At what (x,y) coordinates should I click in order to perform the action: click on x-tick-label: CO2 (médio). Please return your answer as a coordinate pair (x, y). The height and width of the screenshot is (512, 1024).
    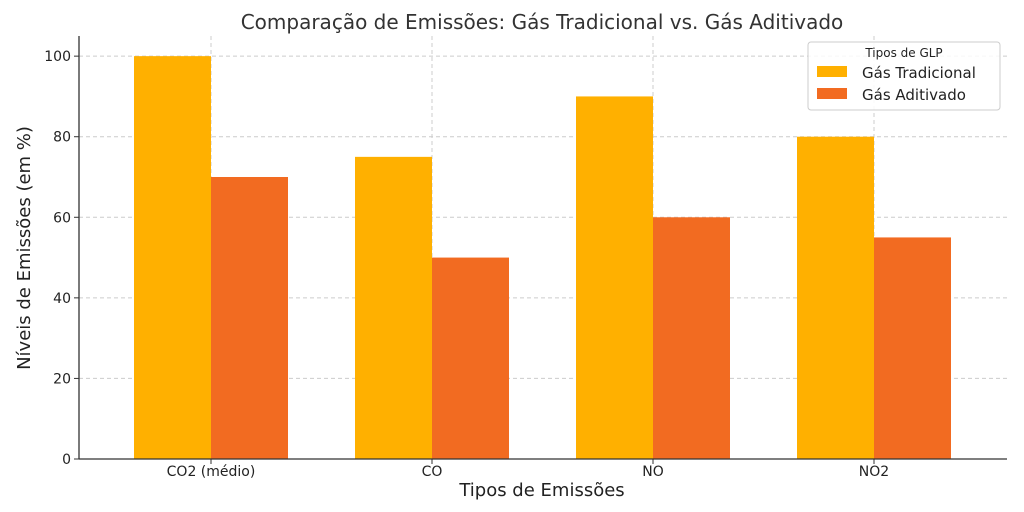
    Looking at the image, I should click on (211, 472).